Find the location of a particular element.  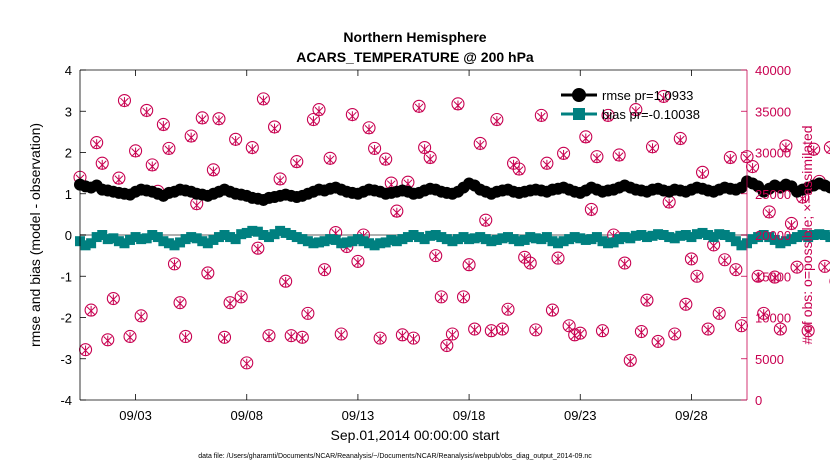

left-y-tick-label: -3 is located at coordinates (66, 359).